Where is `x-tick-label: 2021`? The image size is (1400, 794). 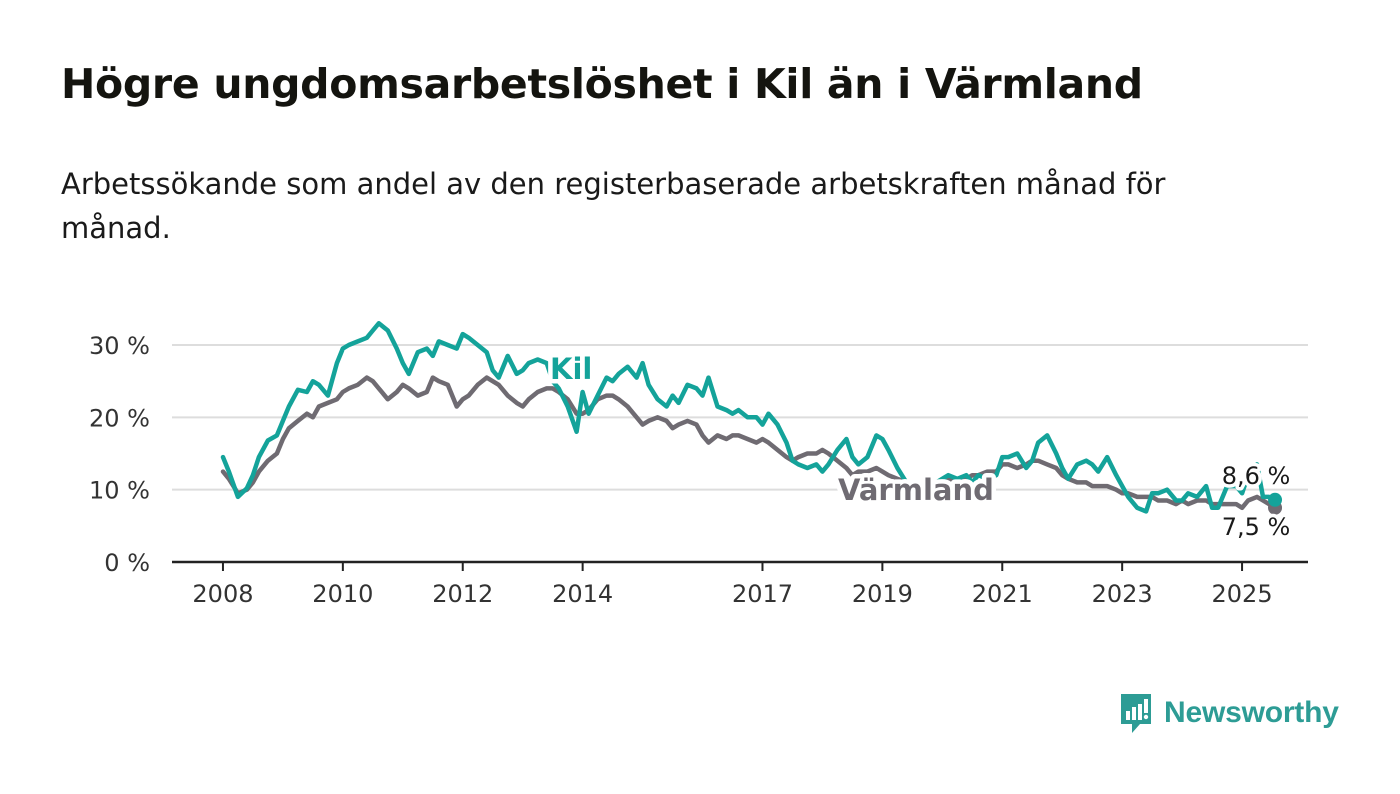
x-tick-label: 2021 is located at coordinates (1002, 594).